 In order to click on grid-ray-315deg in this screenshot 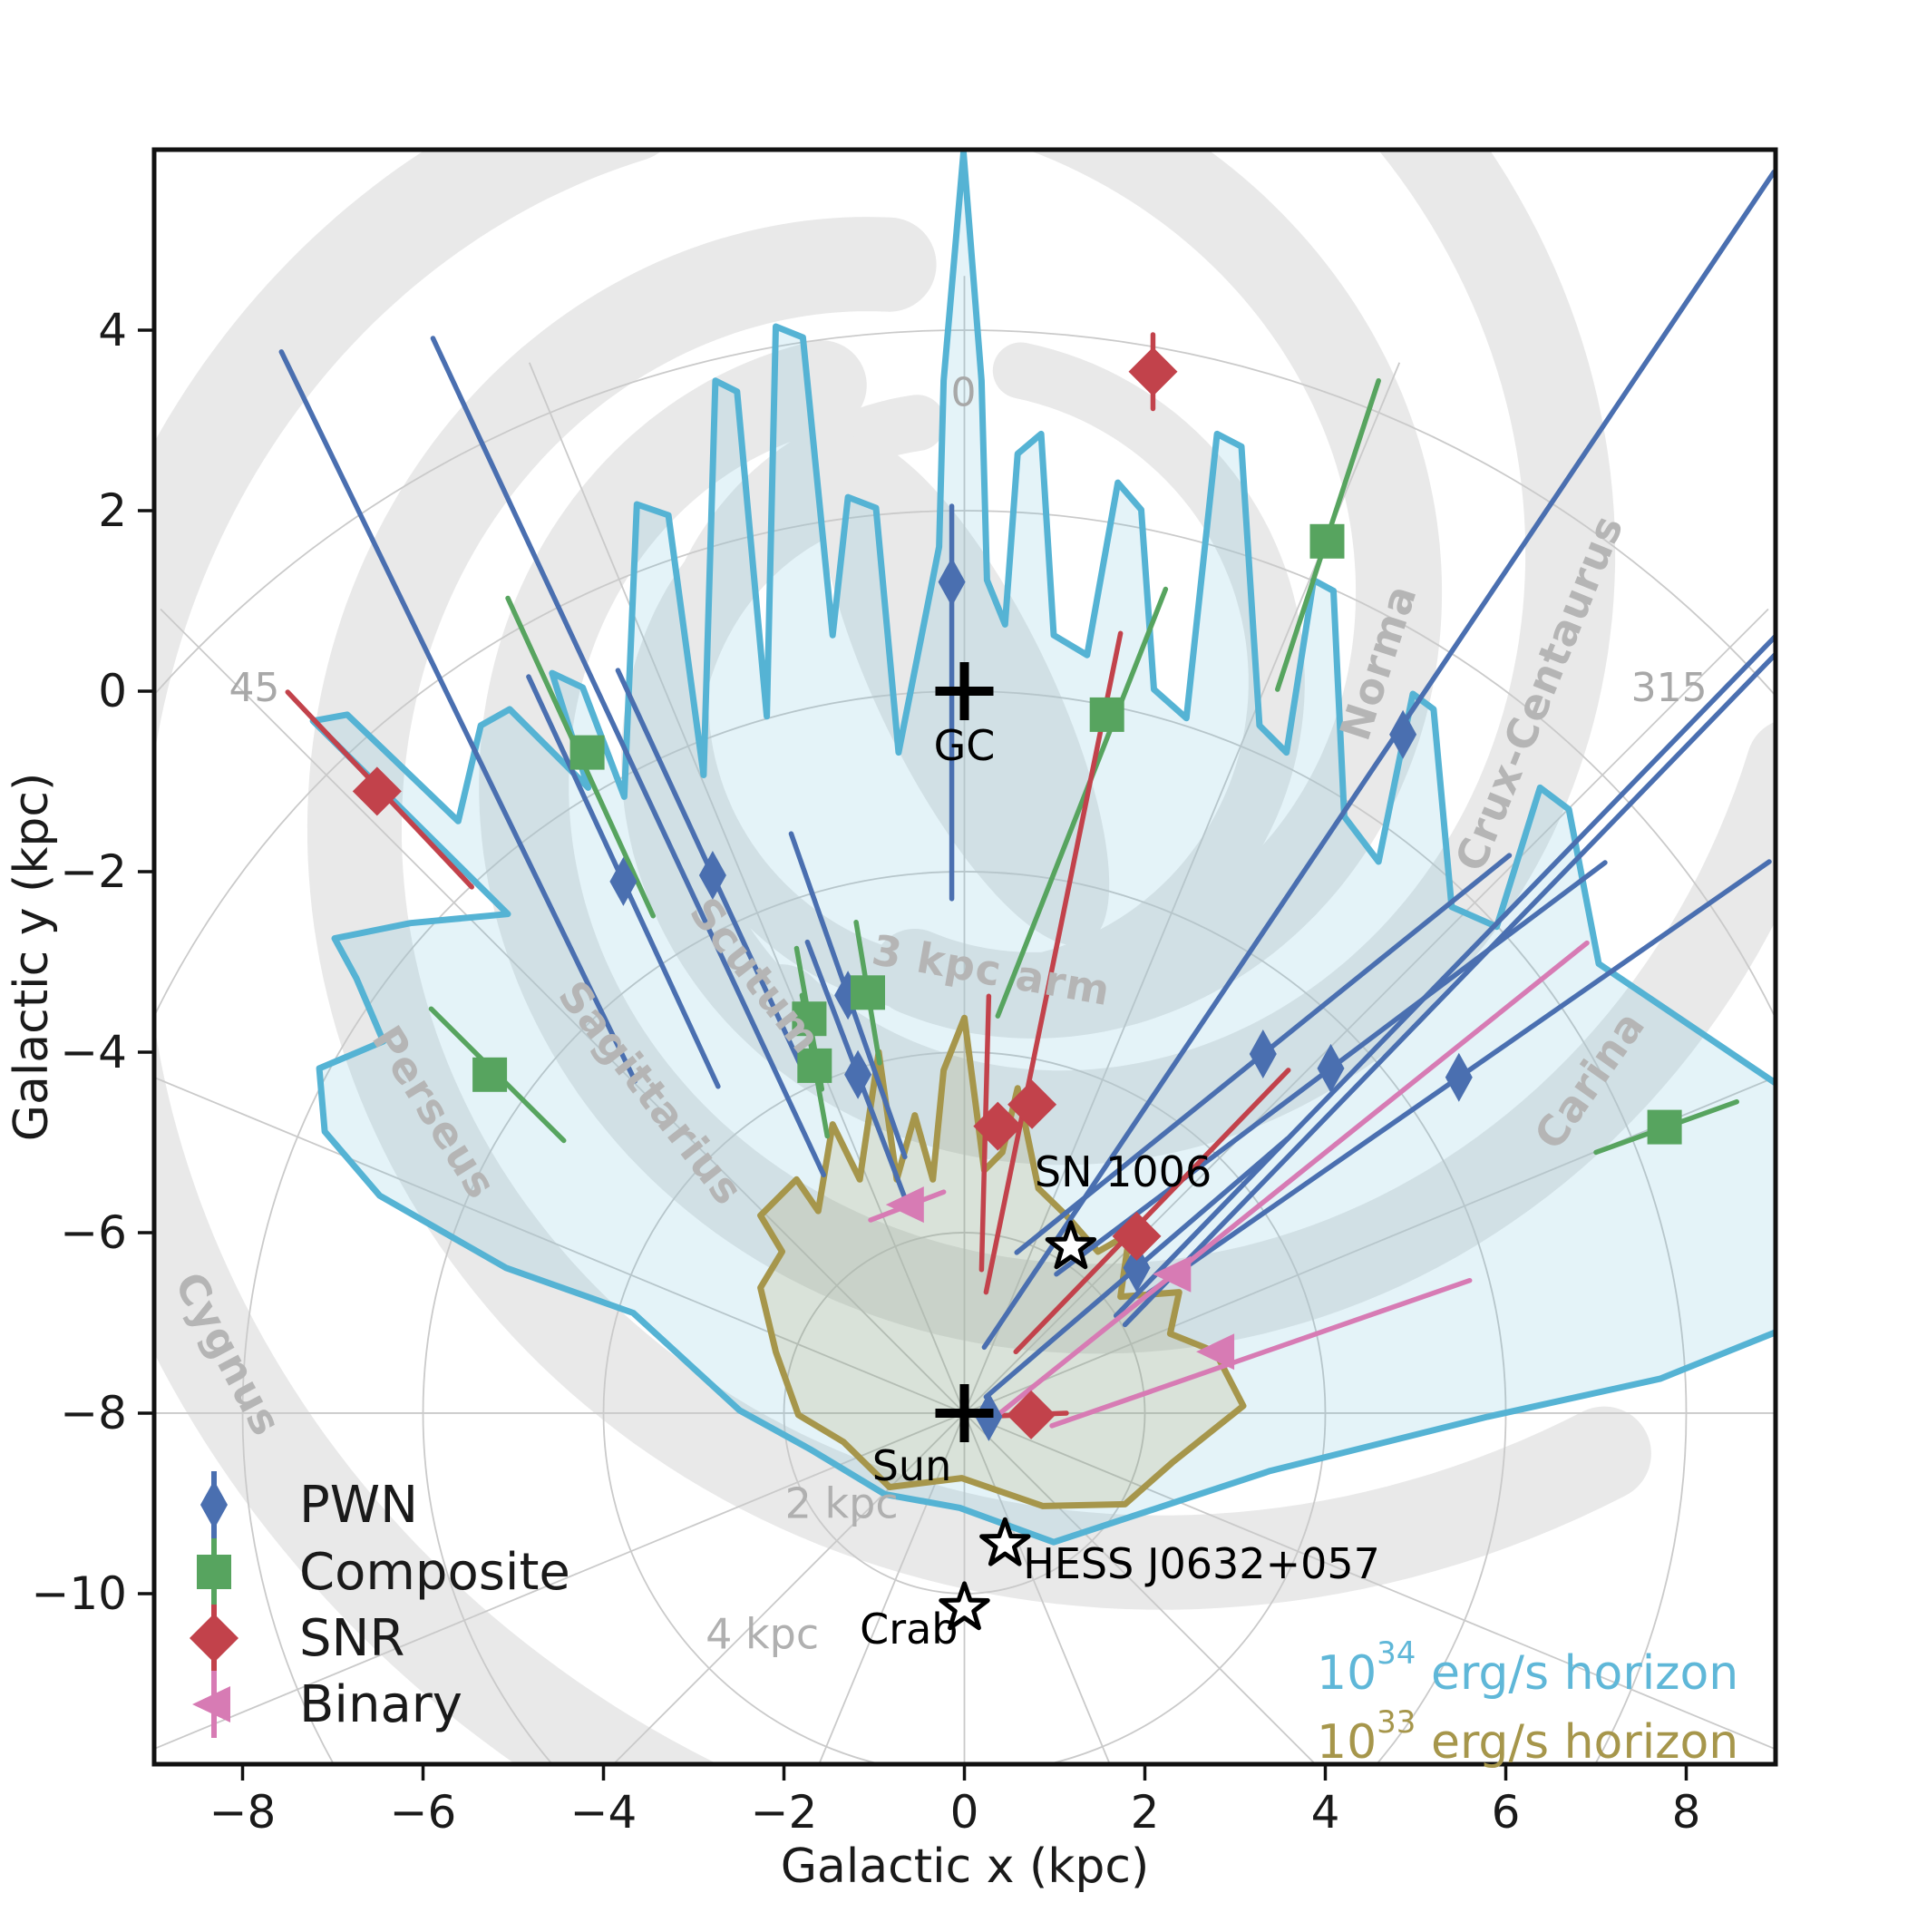, I will do `click(1140, 1588)`.